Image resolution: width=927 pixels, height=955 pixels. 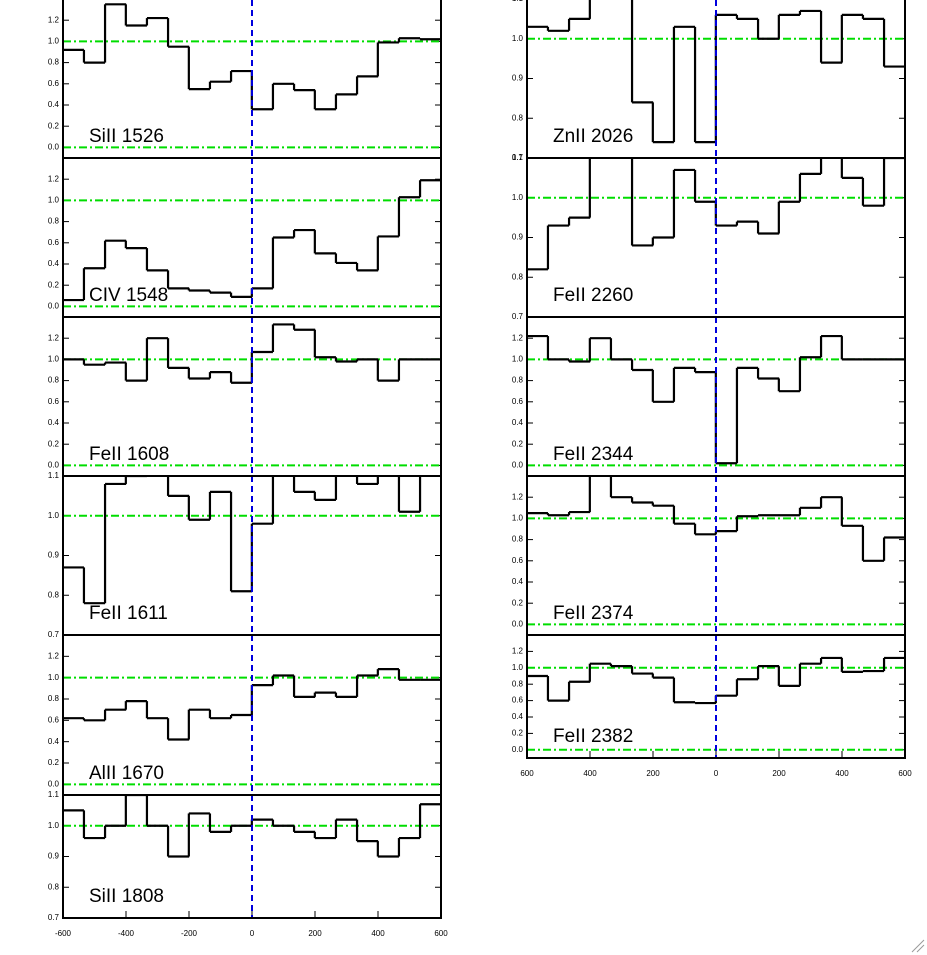 I want to click on panel: 0.7 0.8 0.9 1.0 1.1 ZnII 2026, so click(x=709, y=81).